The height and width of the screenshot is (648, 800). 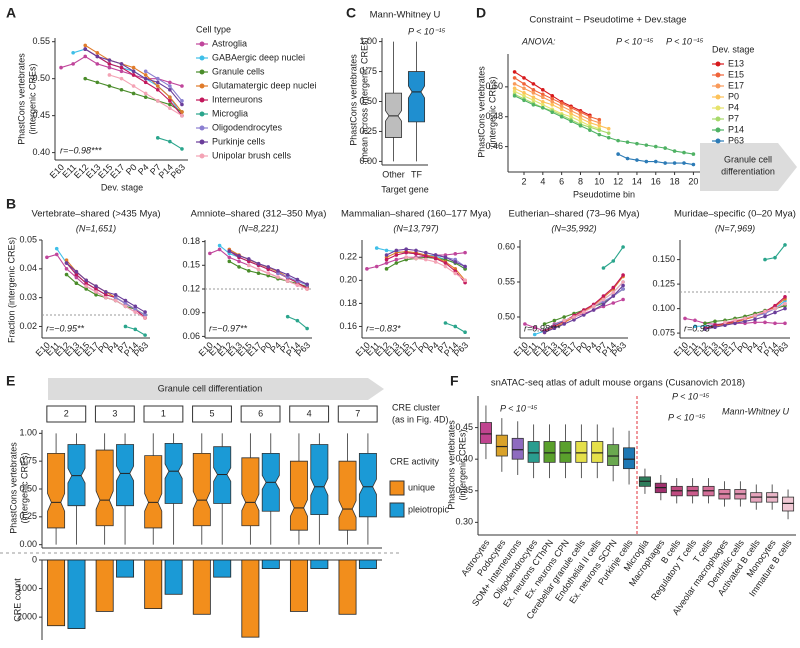 What do you see at coordinates (736, 63) in the screenshot?
I see `legend-label: E13` at bounding box center [736, 63].